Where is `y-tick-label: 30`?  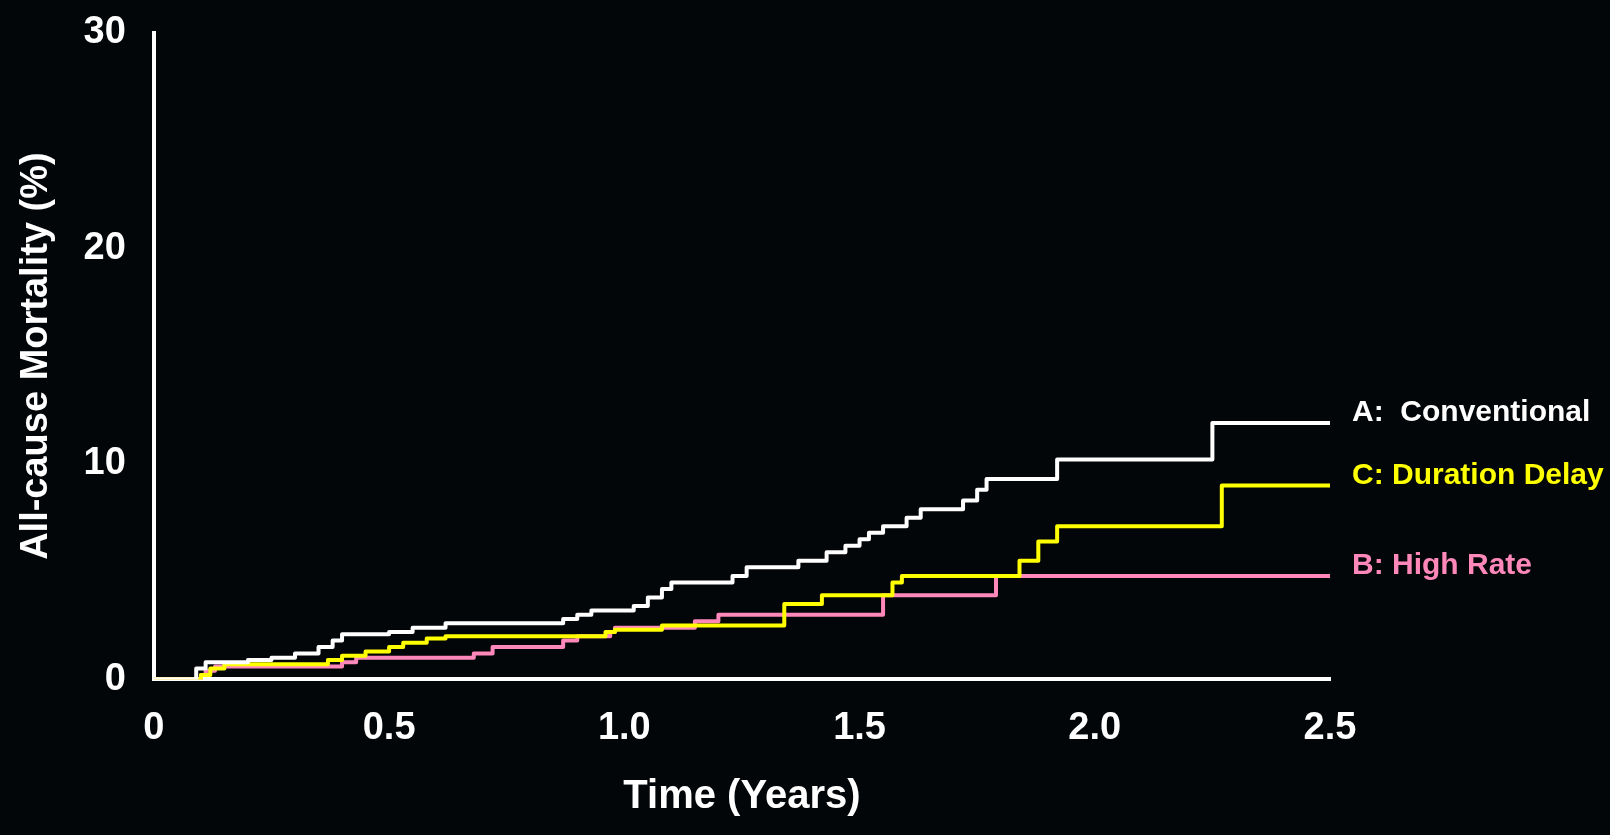 y-tick-label: 30 is located at coordinates (104, 30).